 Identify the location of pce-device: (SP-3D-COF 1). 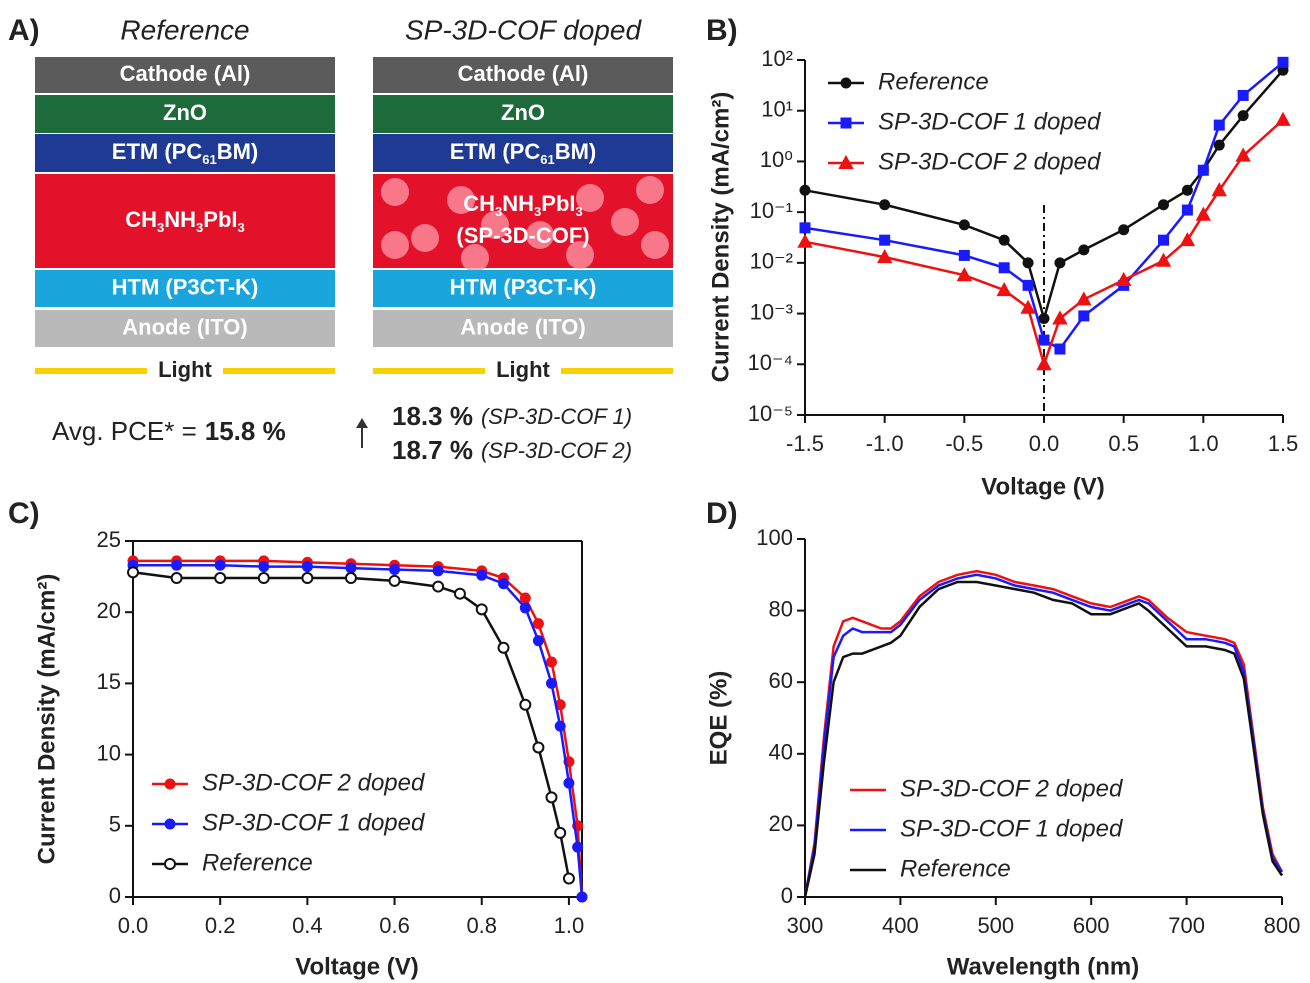
(556, 416).